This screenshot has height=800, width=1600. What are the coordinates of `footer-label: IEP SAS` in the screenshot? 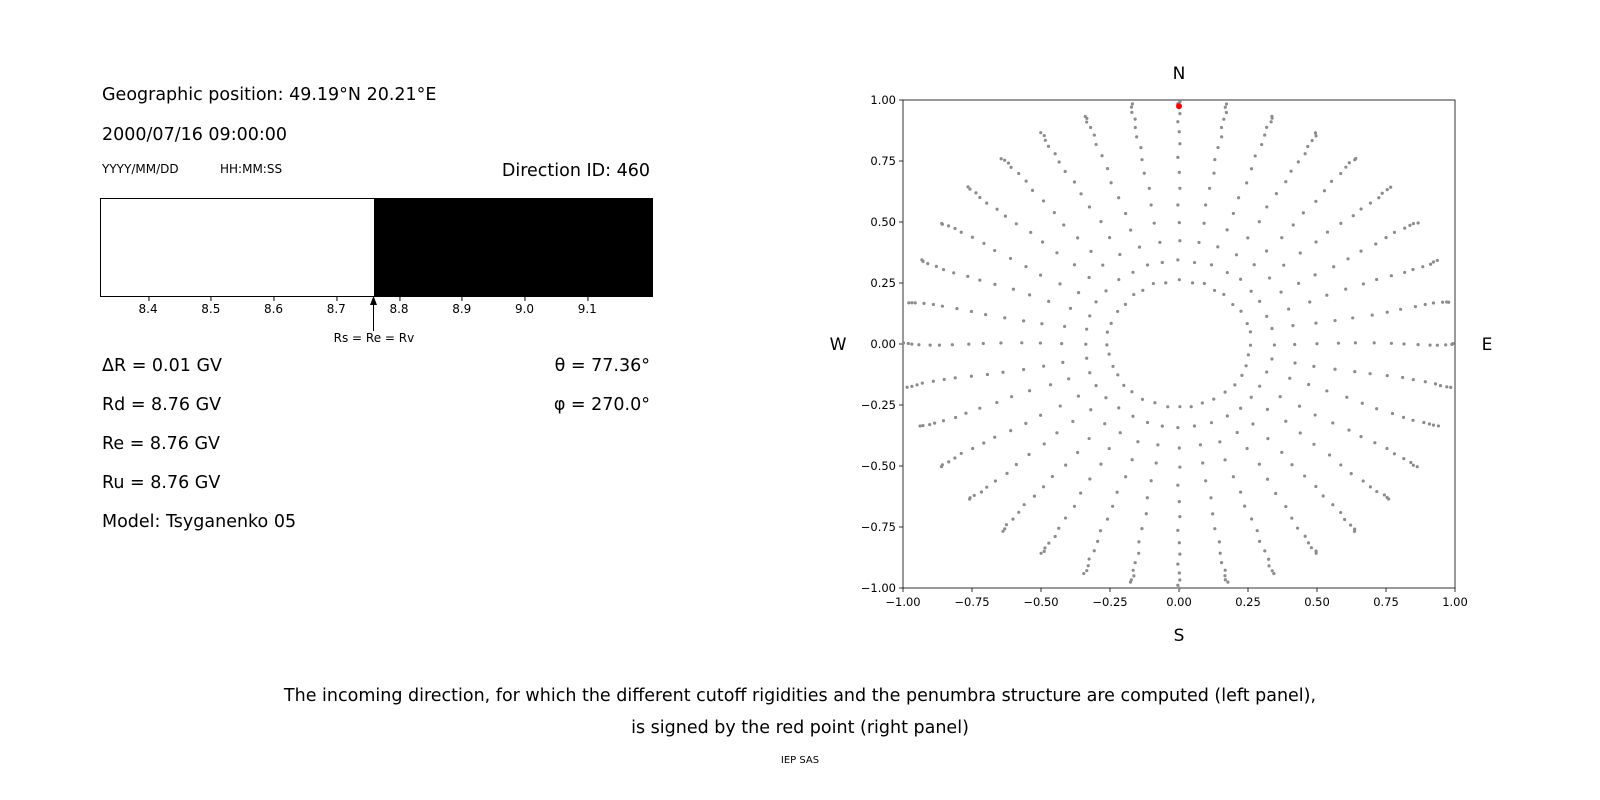 It's located at (800, 760).